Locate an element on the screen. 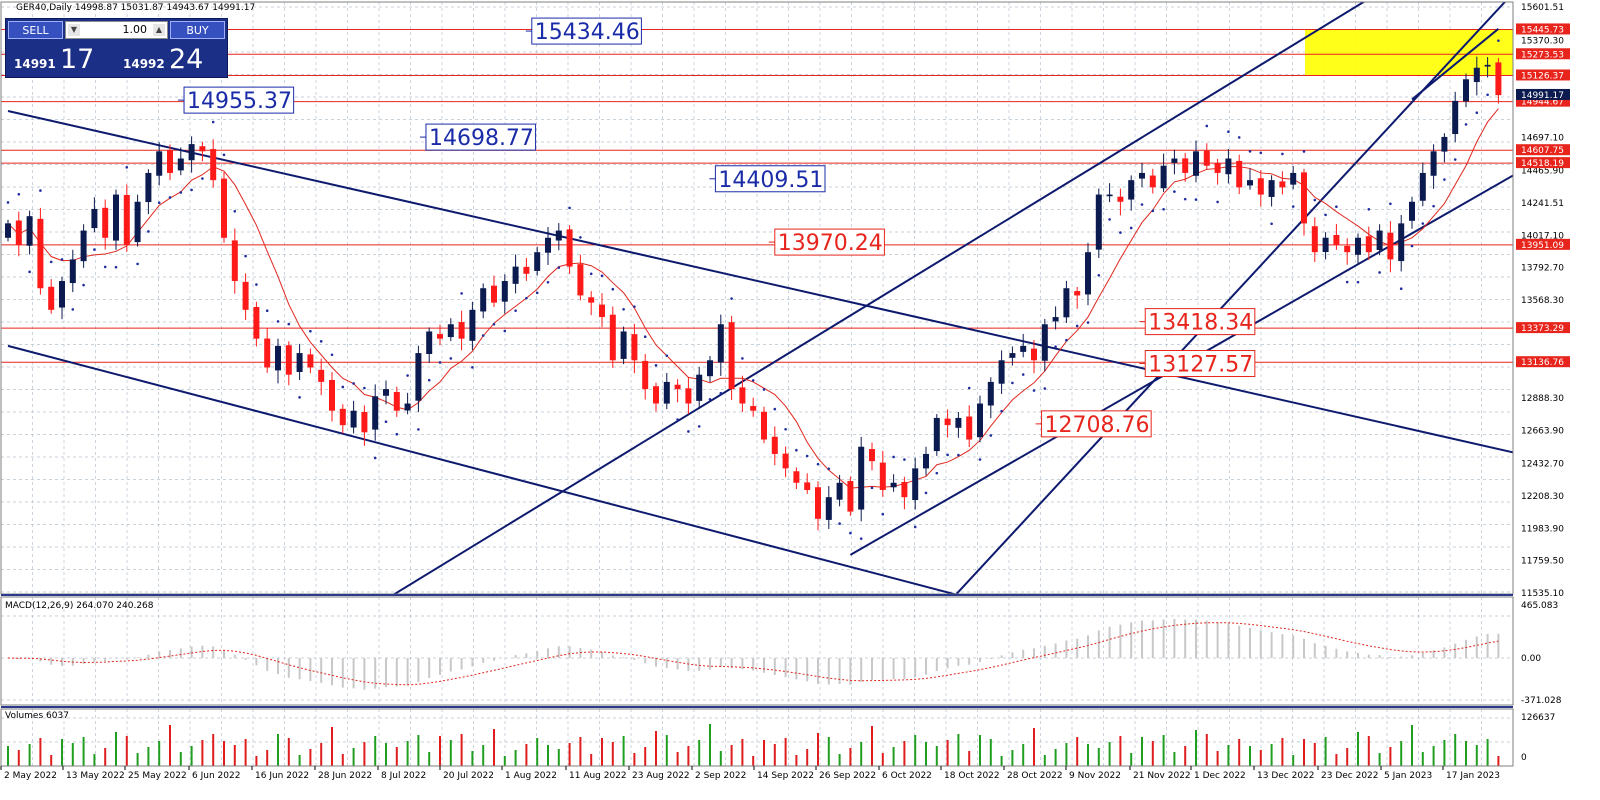 Image resolution: width=1600 pixels, height=800 pixels. supply-zone is located at coordinates (1409, 52).